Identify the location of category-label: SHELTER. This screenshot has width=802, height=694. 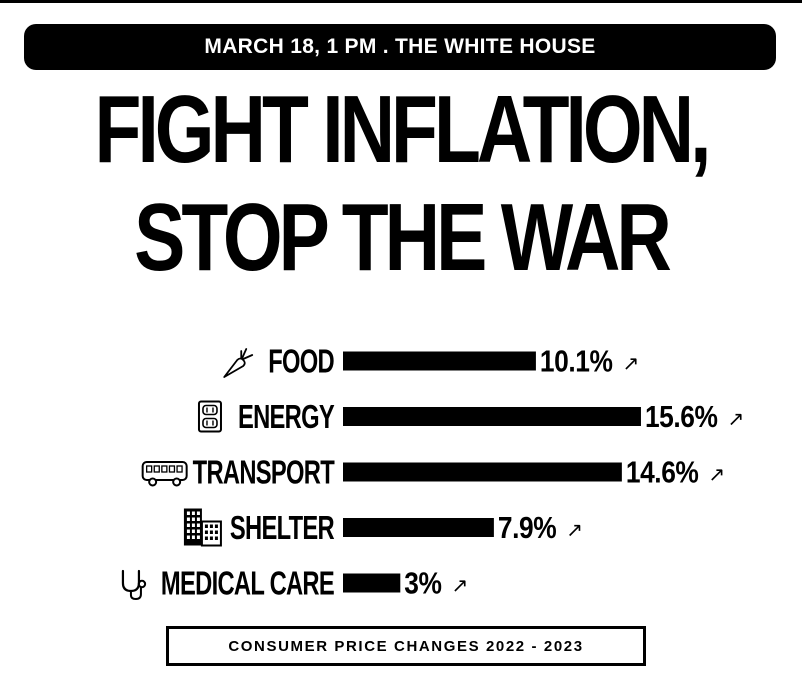
(282, 528).